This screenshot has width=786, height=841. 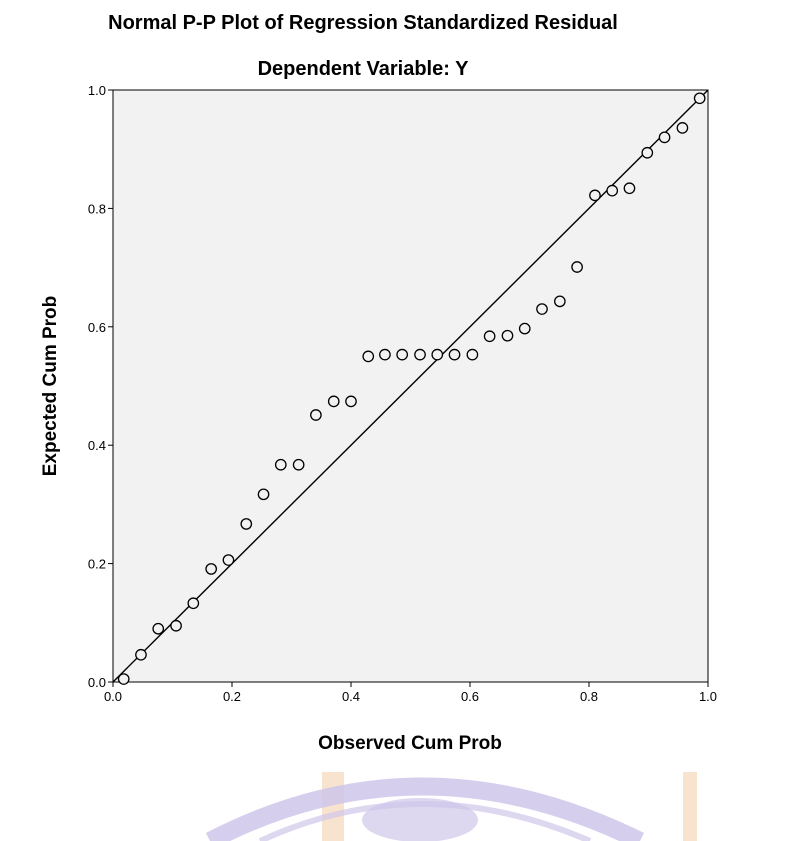 I want to click on chart-subtitle: Dependent Variable: Y, so click(x=363, y=69).